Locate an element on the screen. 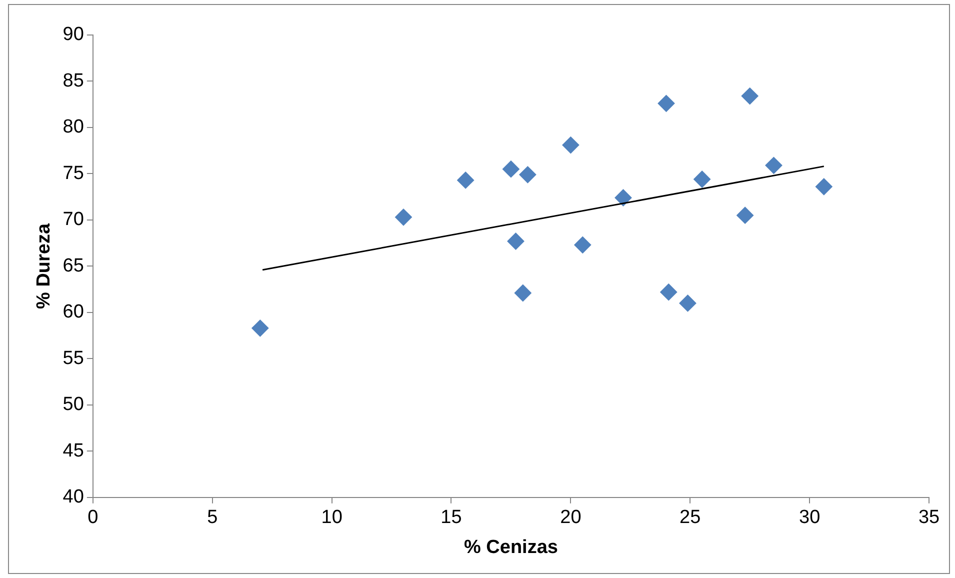 This screenshot has height=578, width=955. y-tick-label: 80 is located at coordinates (73, 127).